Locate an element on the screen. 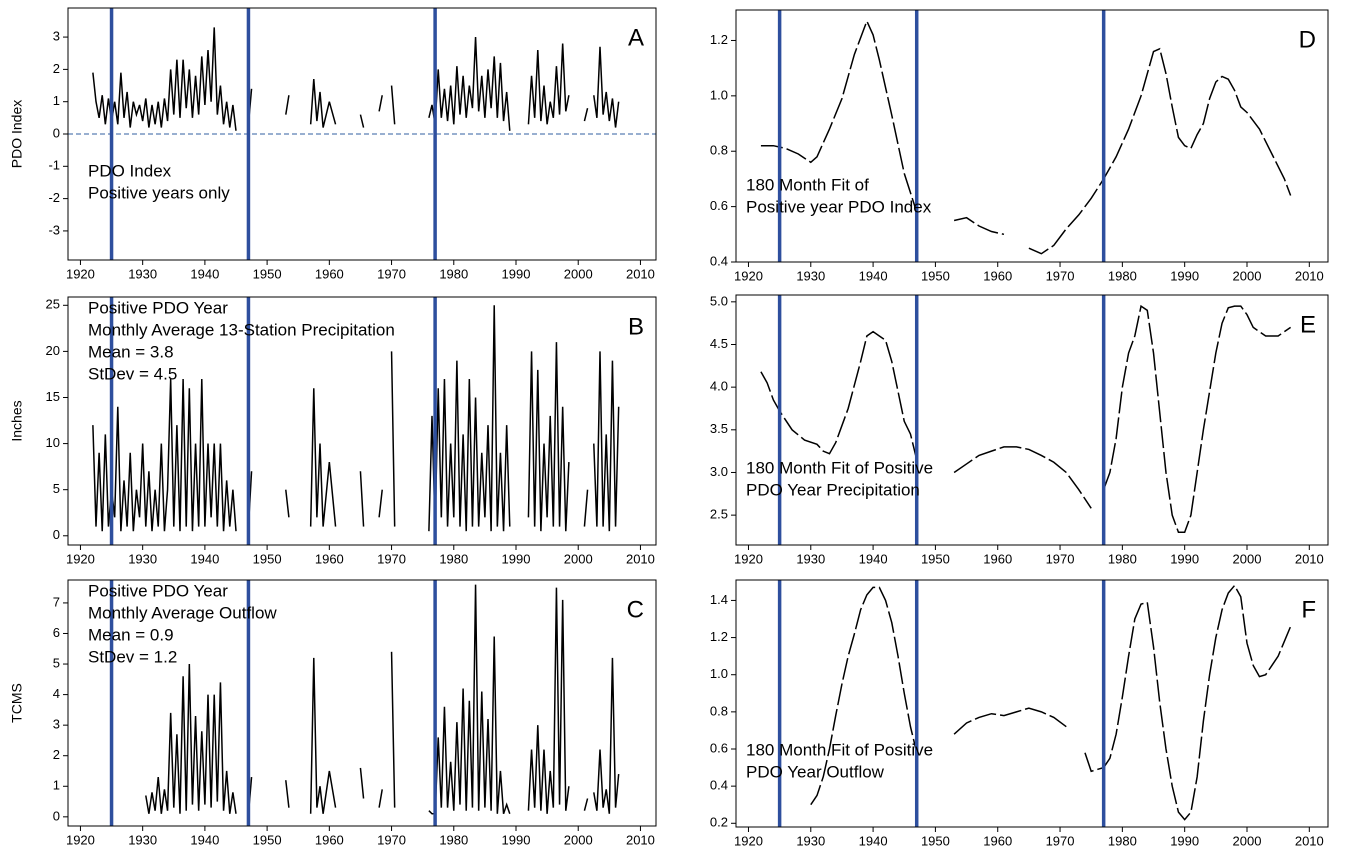 The width and height of the screenshot is (1354, 859). y-tick-label: 10 is located at coordinates (53, 442).